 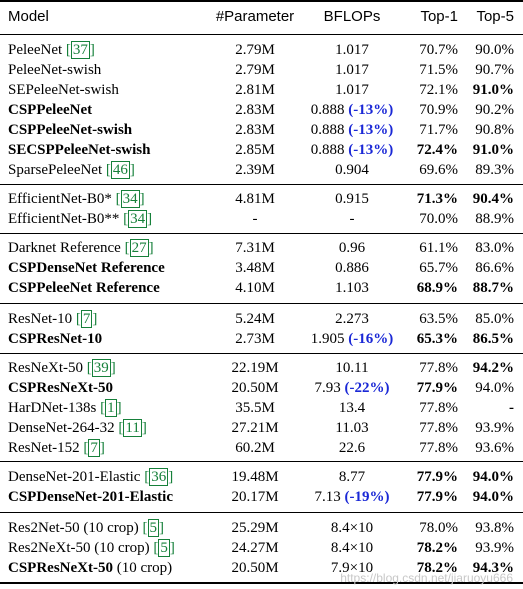 I want to click on top5-cell: 91.0%, so click(x=493, y=150).